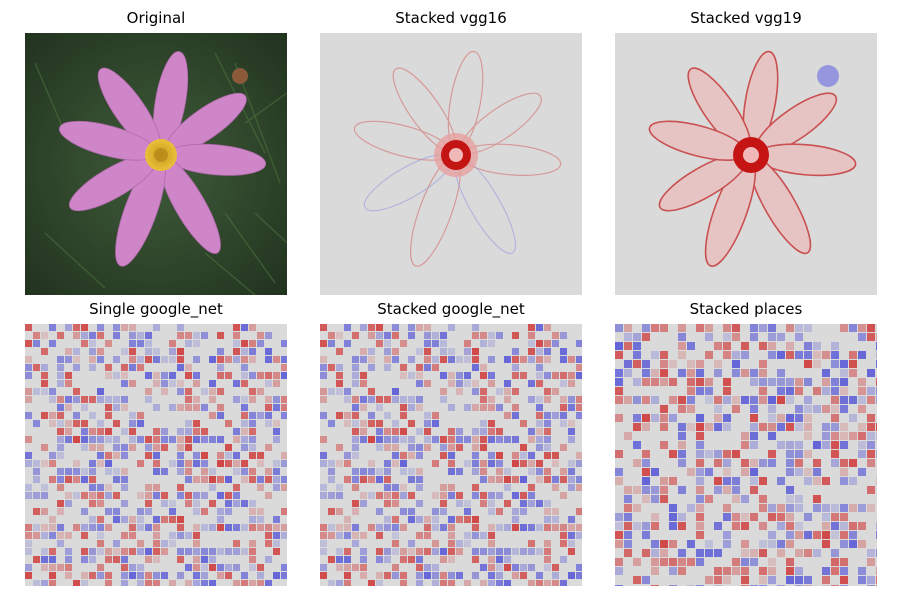 The width and height of the screenshot is (900, 600). What do you see at coordinates (451, 18) in the screenshot?
I see `panel-title-stacked-vgg16: Stacked vgg16` at bounding box center [451, 18].